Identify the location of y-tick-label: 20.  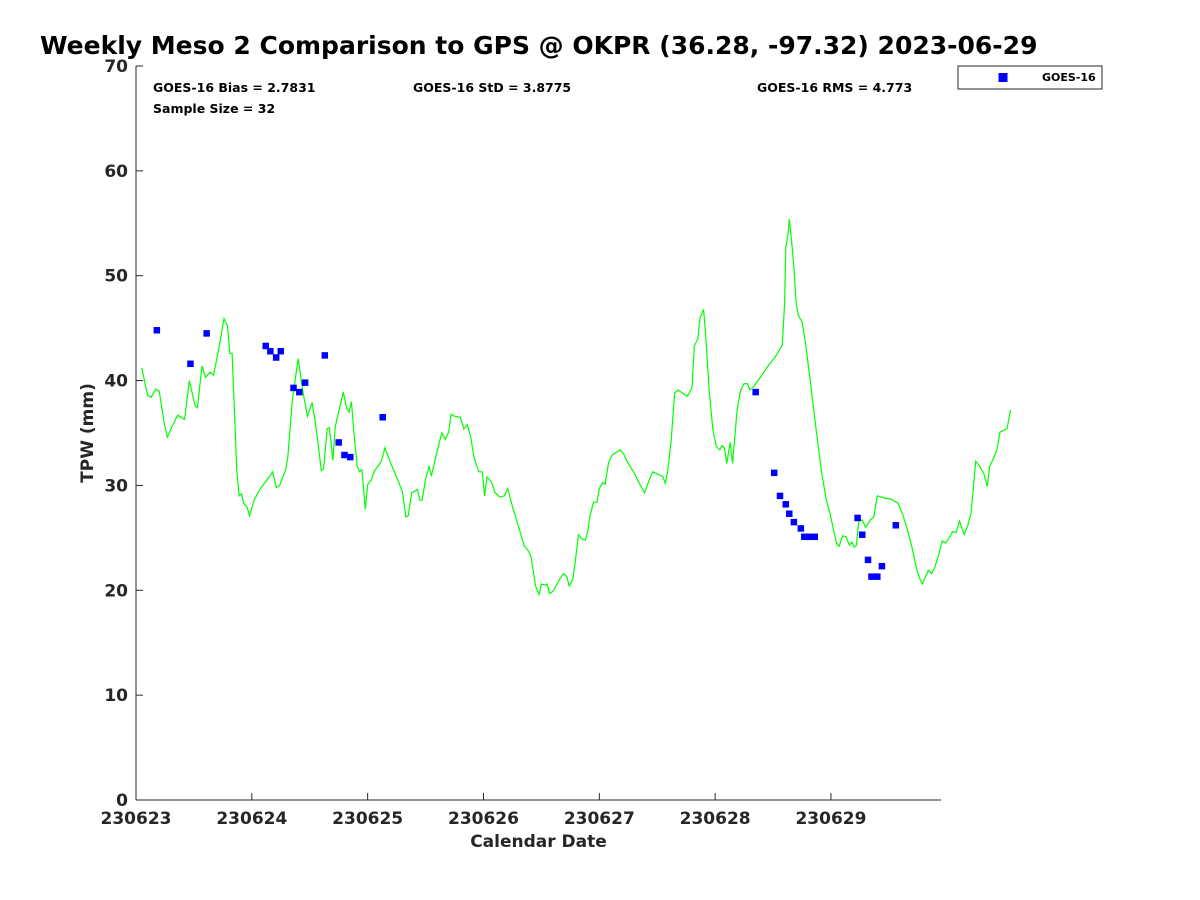
(116, 591).